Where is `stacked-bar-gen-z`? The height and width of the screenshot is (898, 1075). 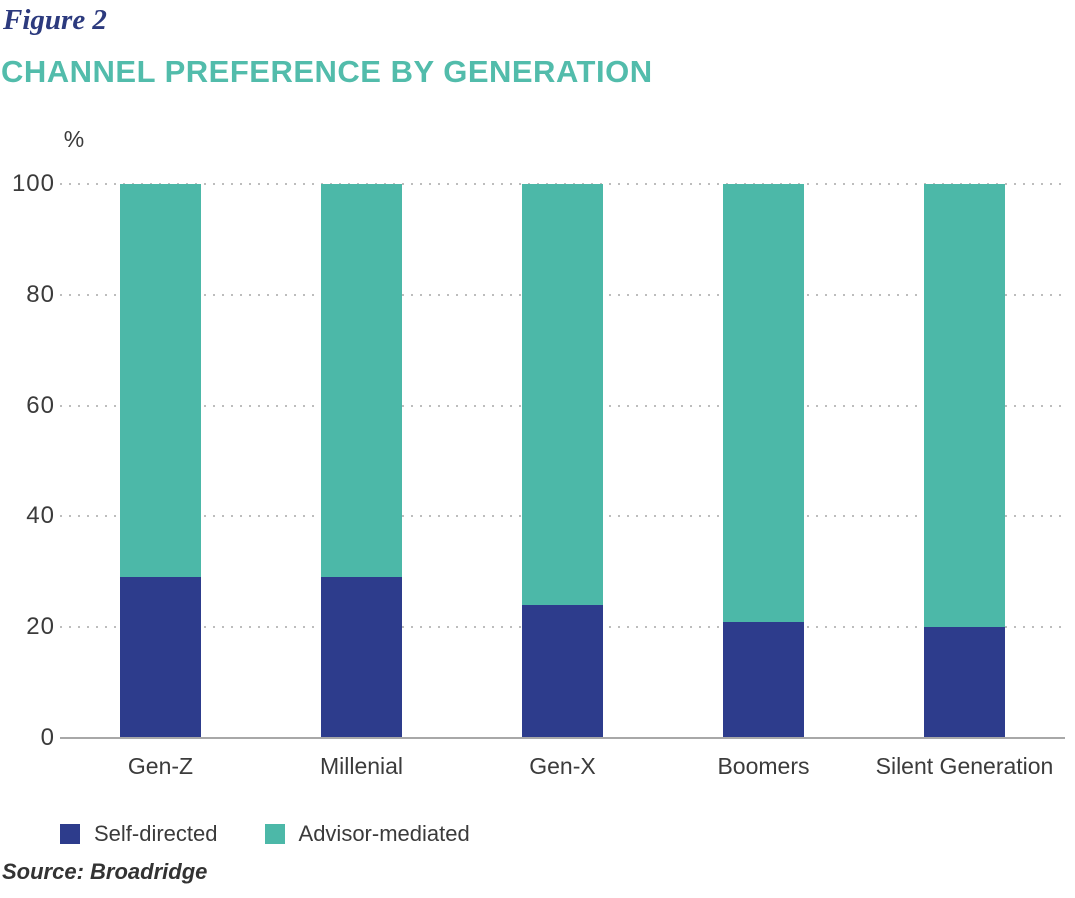
stacked-bar-gen-z is located at coordinates (160, 461).